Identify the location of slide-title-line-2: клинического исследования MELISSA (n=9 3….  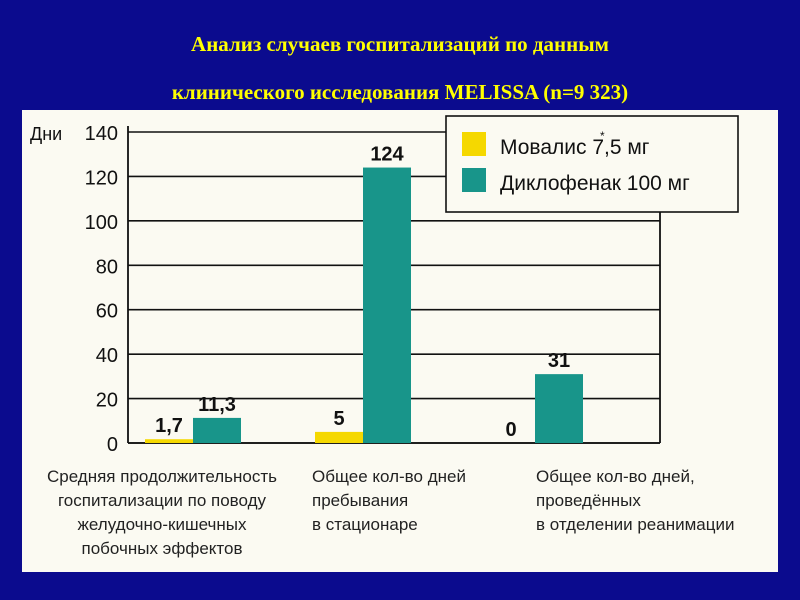
(400, 92).